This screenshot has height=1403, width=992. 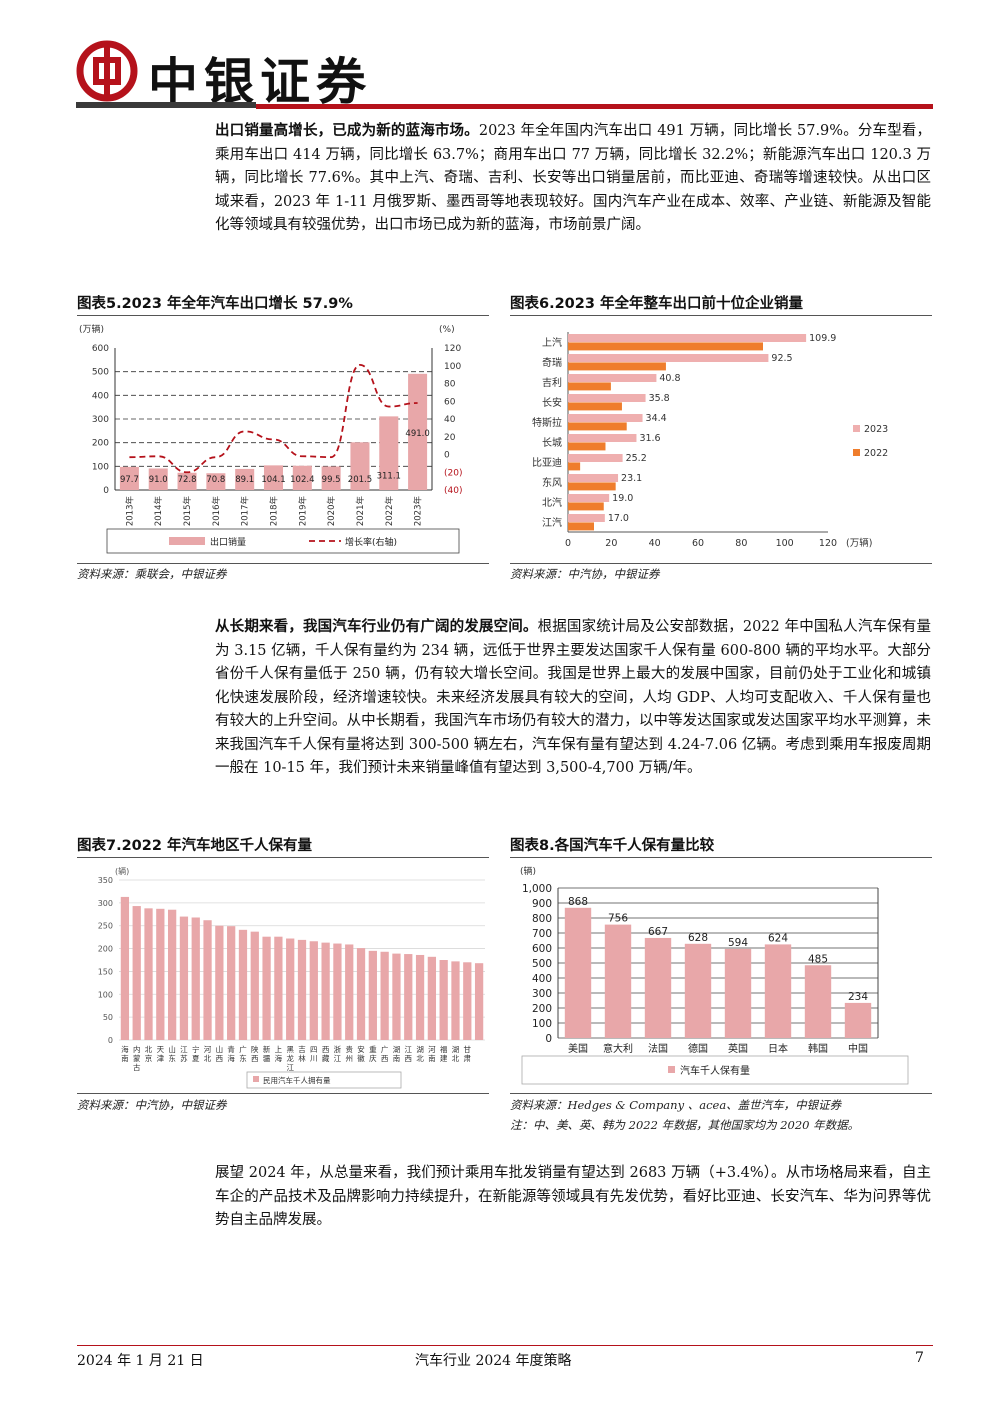 I want to click on x-tick-label: 南, so click(x=432, y=1058).